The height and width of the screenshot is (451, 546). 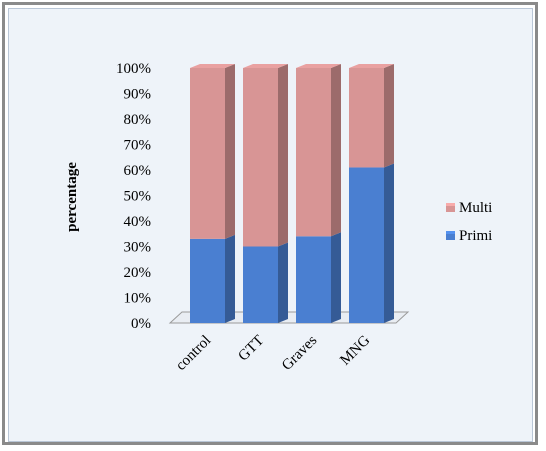 I want to click on x-axis-labels: control GTT Graves MNG, so click(x=273, y=352).